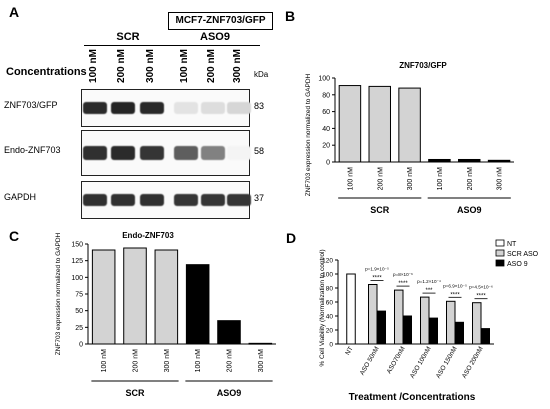 This screenshot has width=550, height=409. I want to click on p-value-label: p=6.9×10⁻⁵, so click(455, 285).